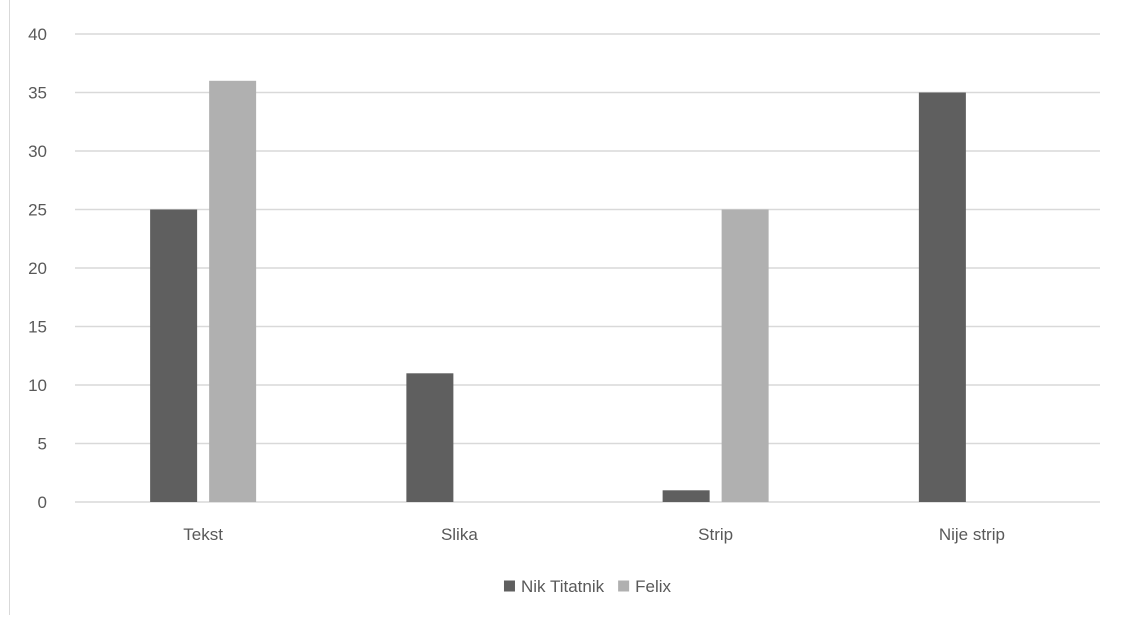 The height and width of the screenshot is (618, 1146). I want to click on y-tick-label: 0, so click(42, 502).